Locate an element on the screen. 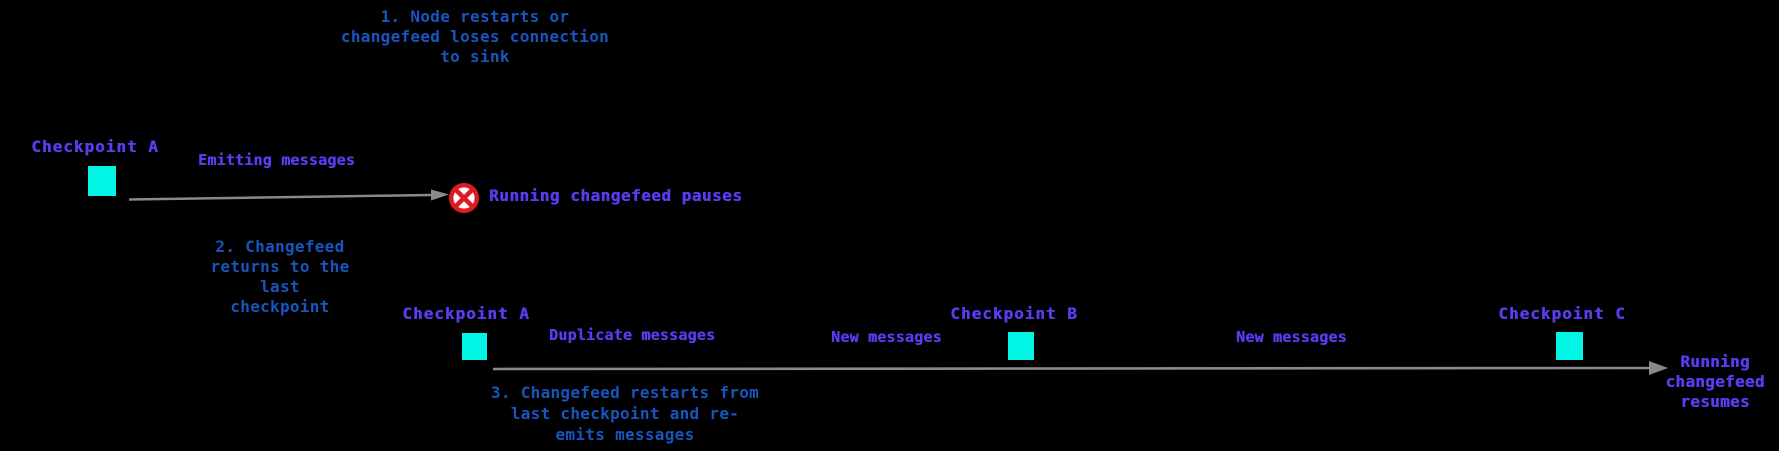 The height and width of the screenshot is (451, 1779). checkpoint-a-marker-top is located at coordinates (102, 181).